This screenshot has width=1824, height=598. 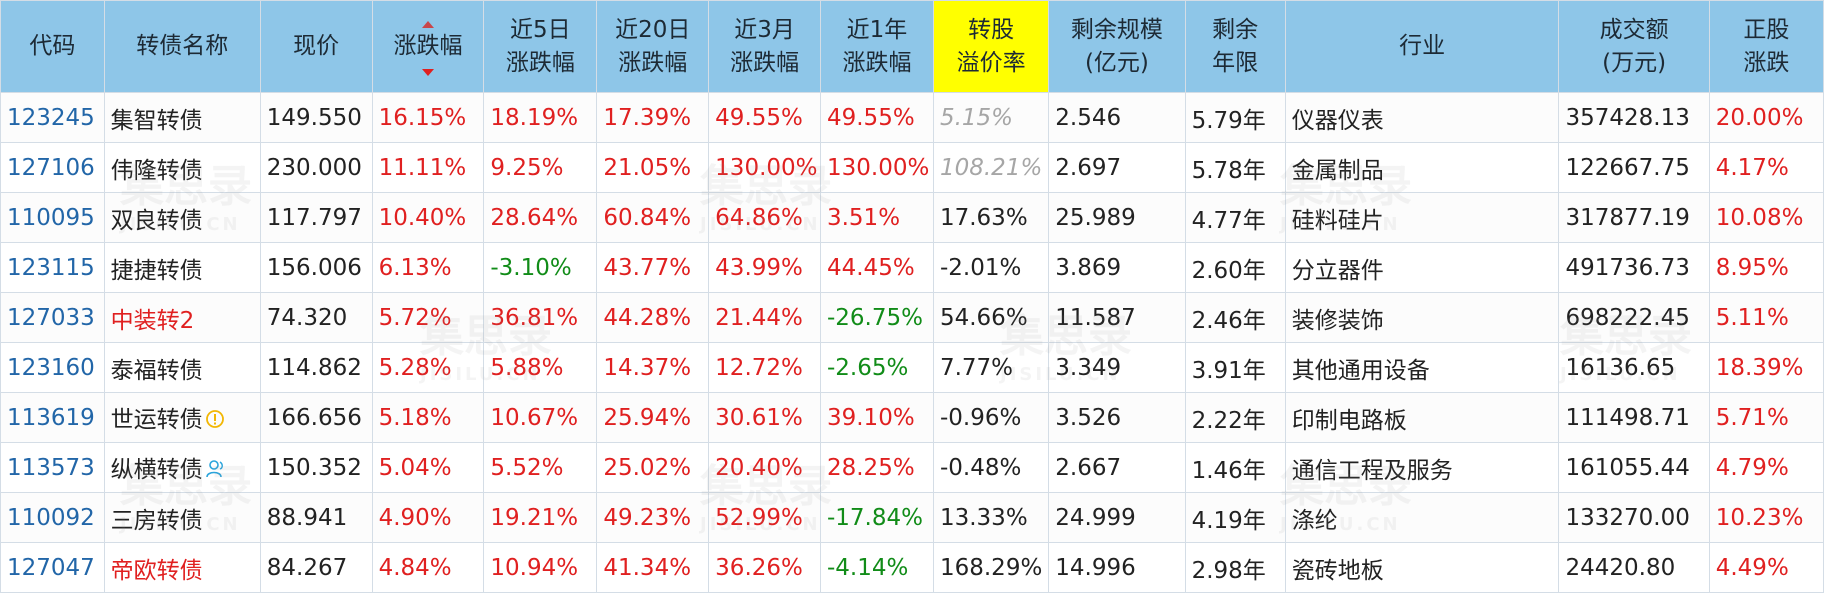 What do you see at coordinates (428, 517) in the screenshot?
I see `cell-change: 4.90%` at bounding box center [428, 517].